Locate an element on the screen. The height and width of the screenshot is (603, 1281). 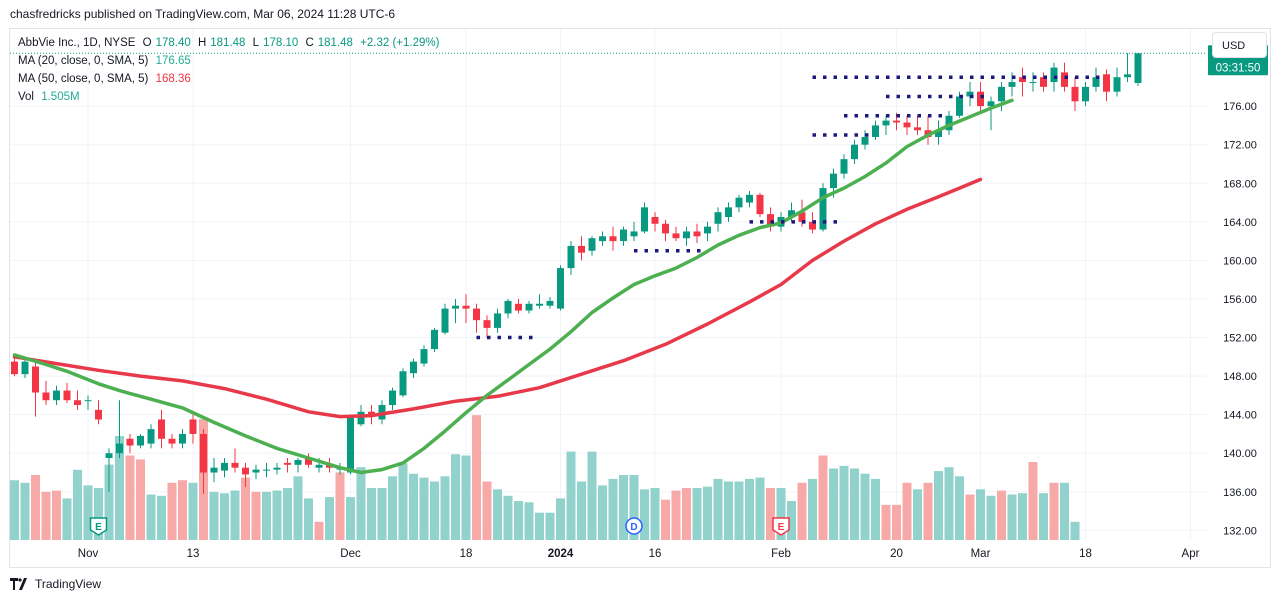
y-tick-label: 132.00 is located at coordinates (1240, 531).